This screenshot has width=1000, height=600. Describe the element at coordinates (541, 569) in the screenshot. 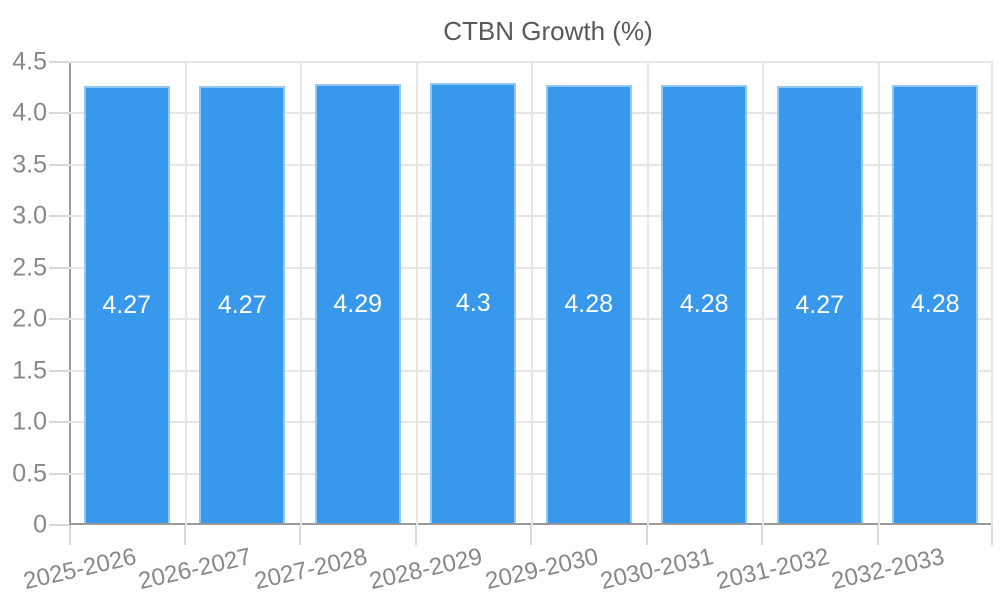

I see `x-tick-label: 2029-2030` at that location.